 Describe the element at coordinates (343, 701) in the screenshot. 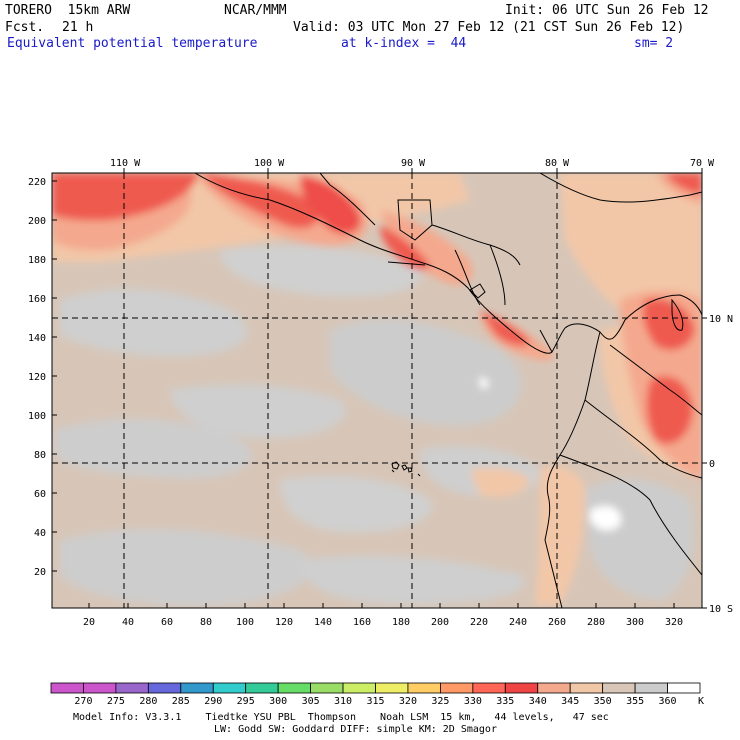

I see `colorbar-label: 310` at that location.